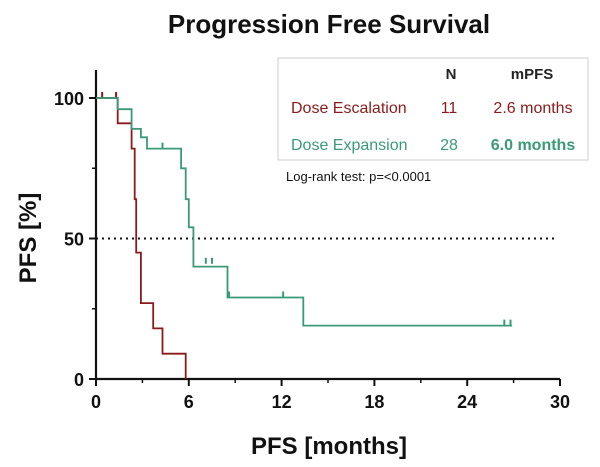 Image resolution: width=600 pixels, height=467 pixels. I want to click on legend-escalation-n: 11, so click(449, 108).